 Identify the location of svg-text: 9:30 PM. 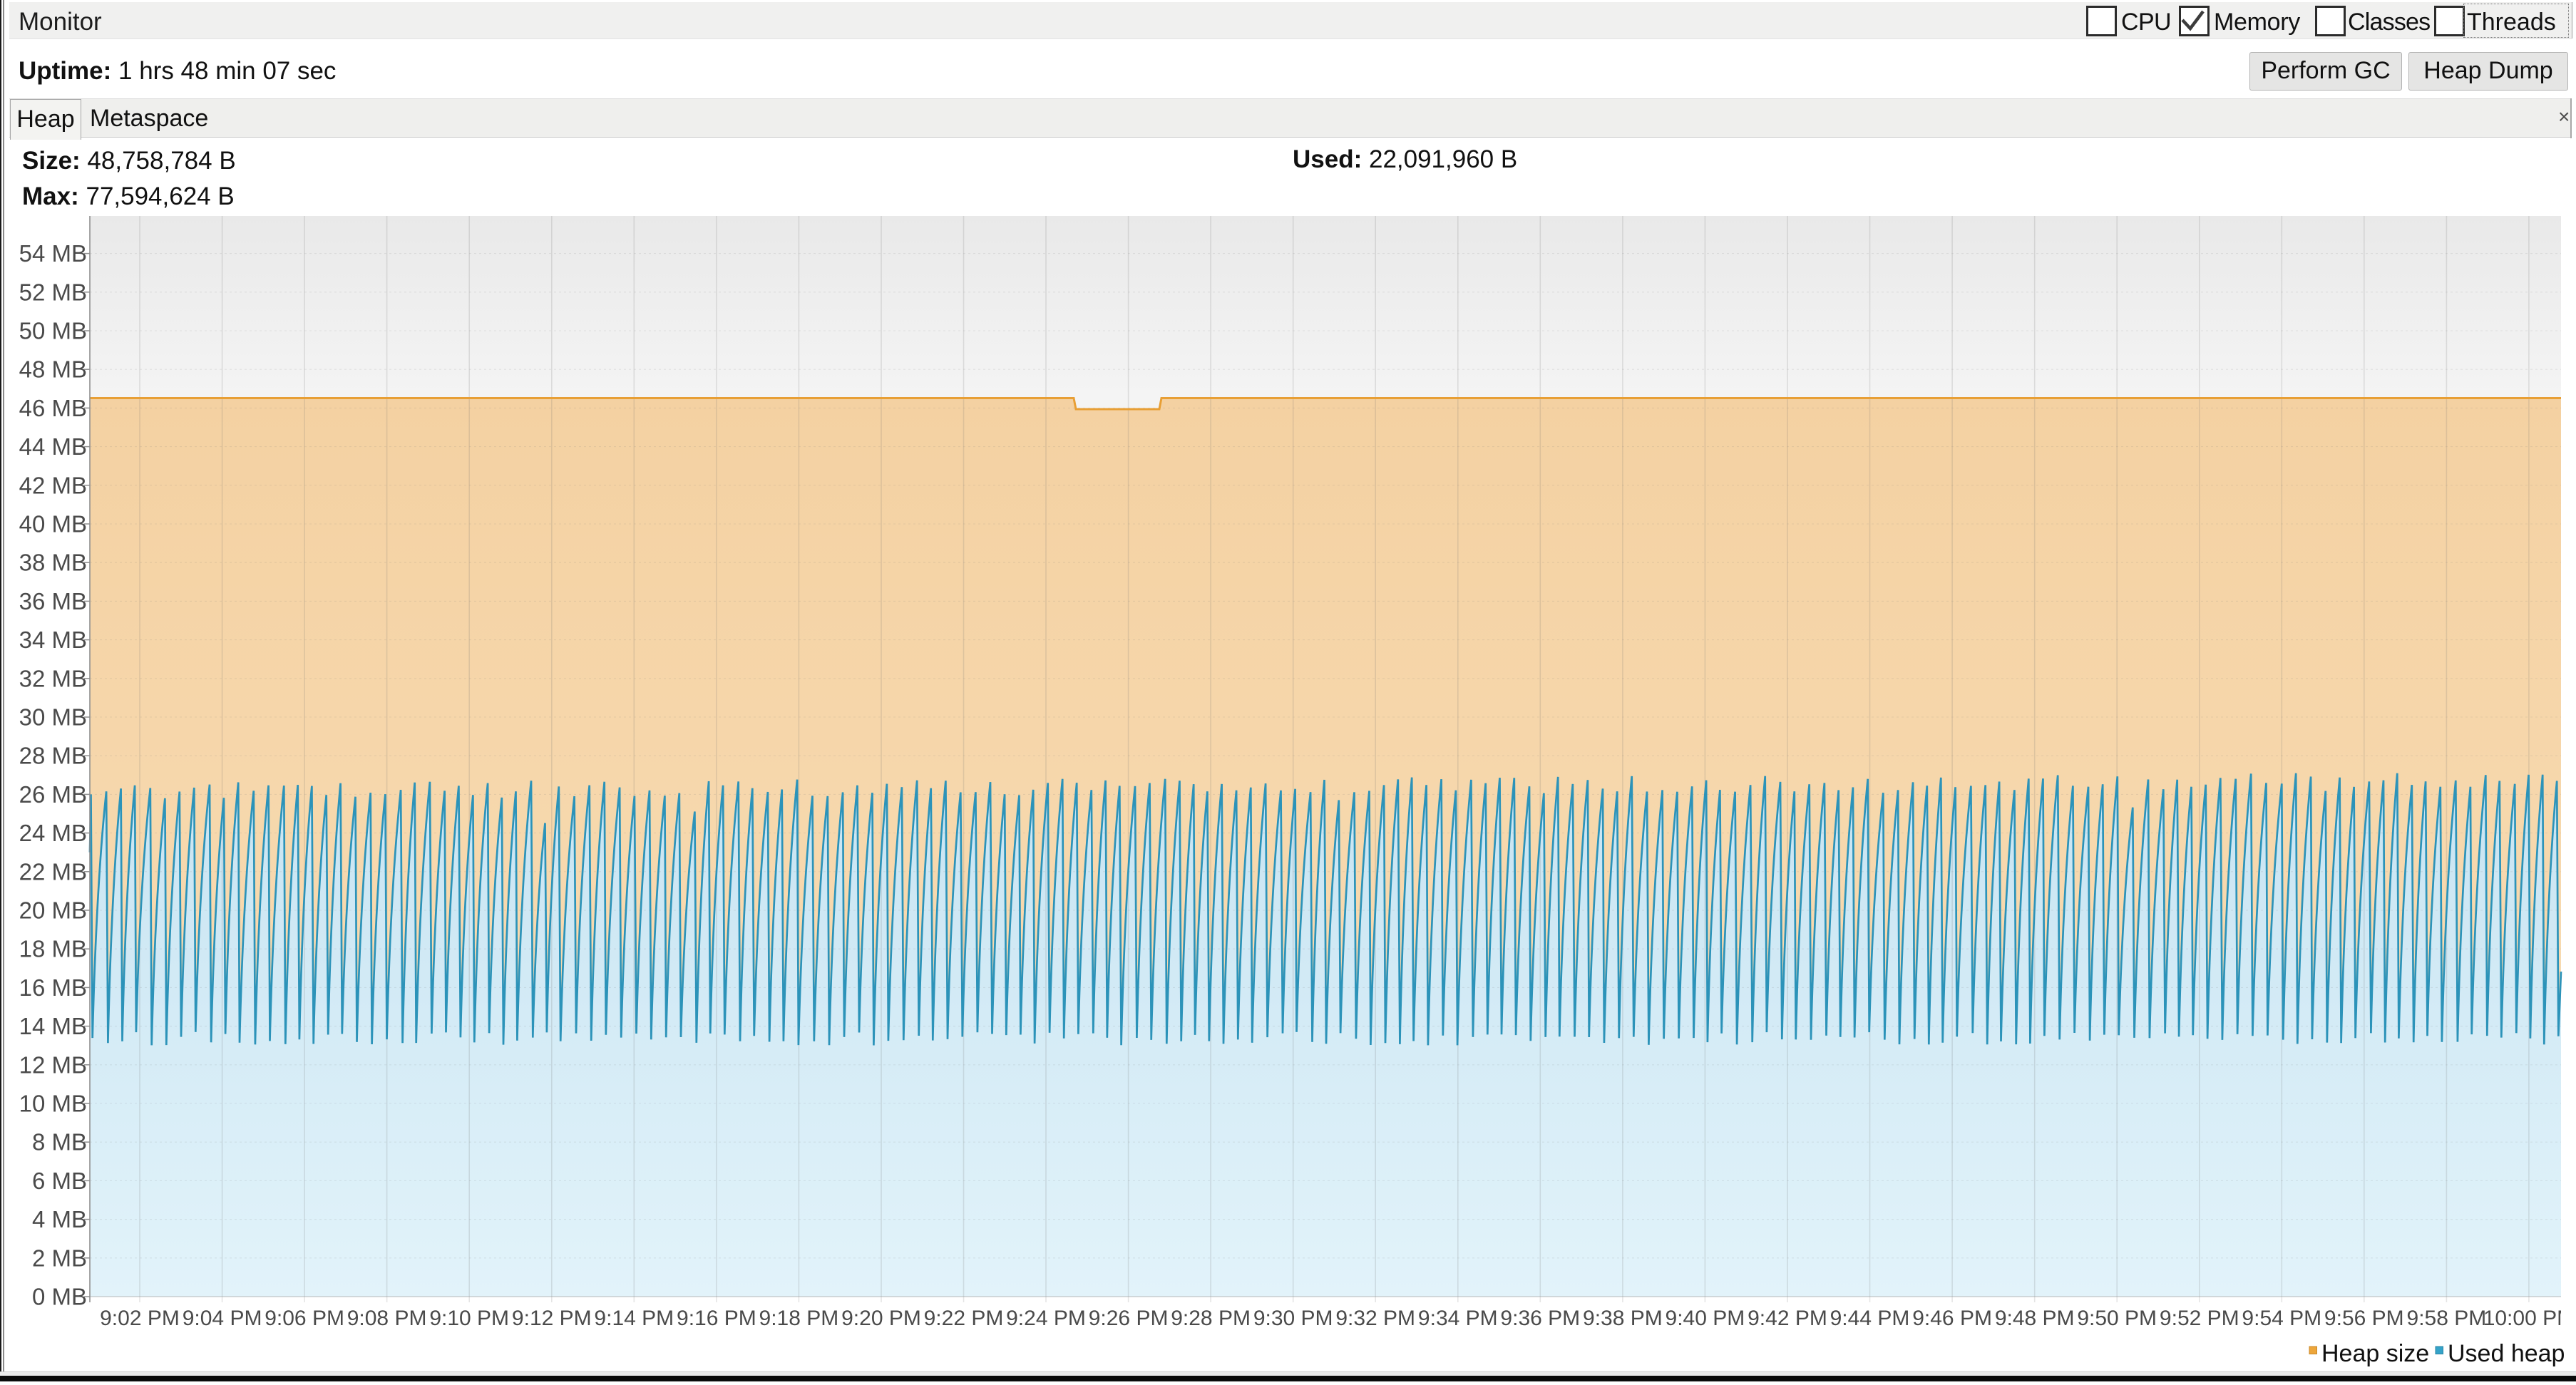
(1293, 1318).